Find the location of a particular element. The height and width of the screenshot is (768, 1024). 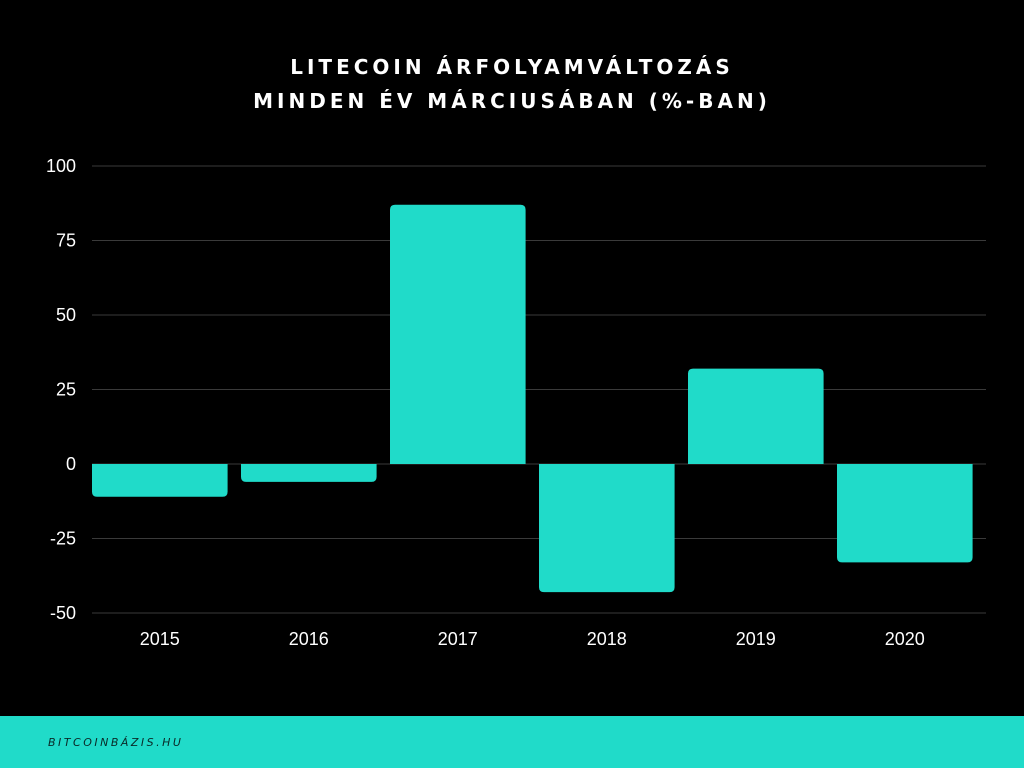

x-tick-label: 2018 is located at coordinates (607, 639).